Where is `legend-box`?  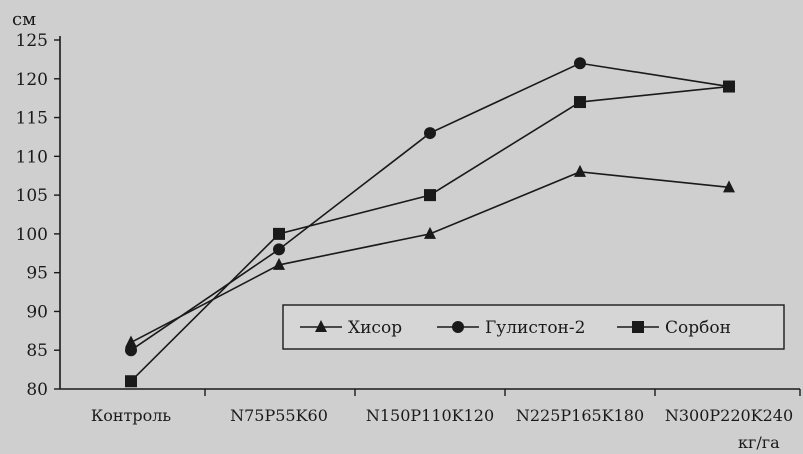 legend-box is located at coordinates (533, 327).